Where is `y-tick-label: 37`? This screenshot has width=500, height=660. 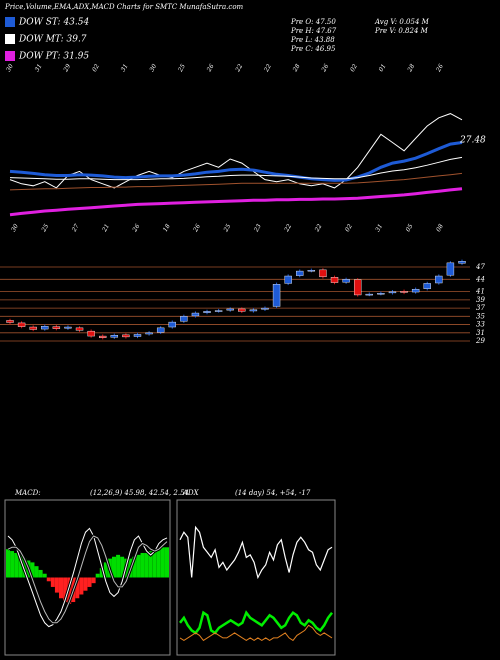 y-tick-label: 37 is located at coordinates (480, 308).